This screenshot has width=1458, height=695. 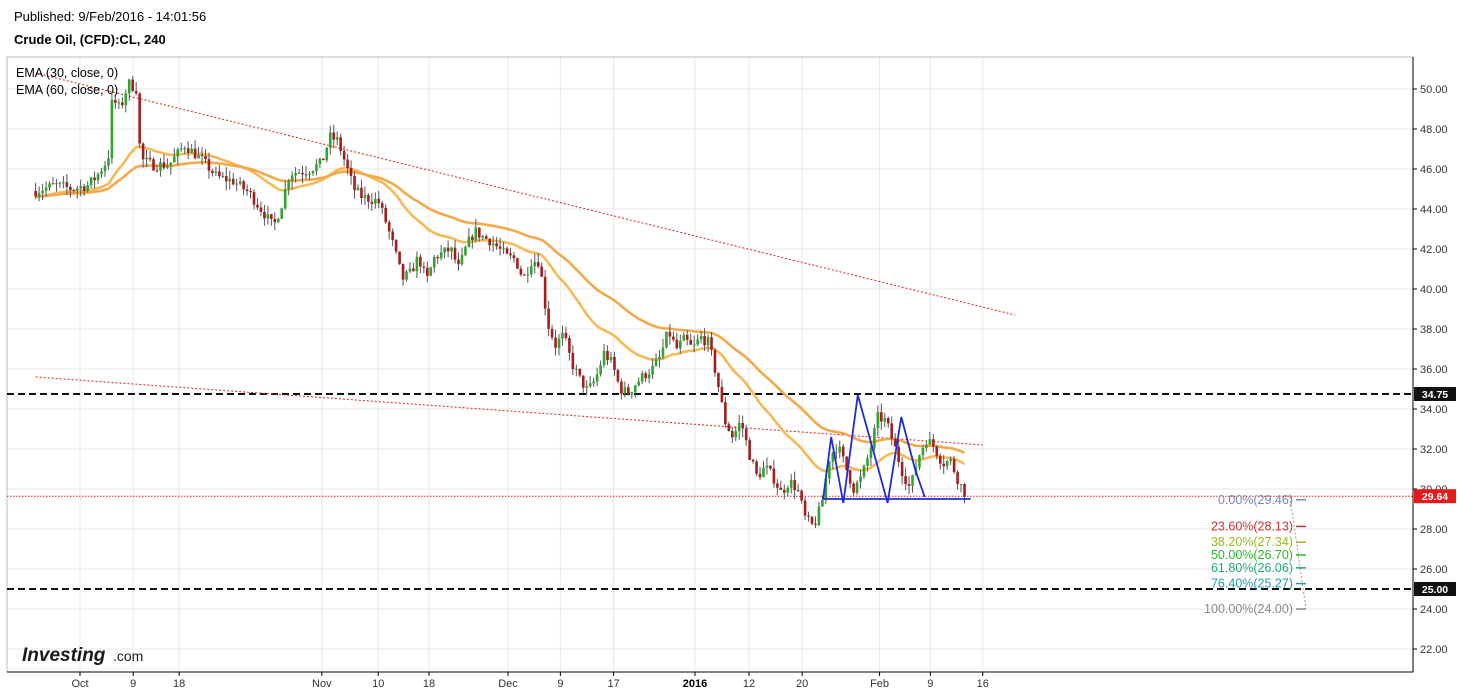 I want to click on time-tick-label: 20, so click(x=802, y=684).